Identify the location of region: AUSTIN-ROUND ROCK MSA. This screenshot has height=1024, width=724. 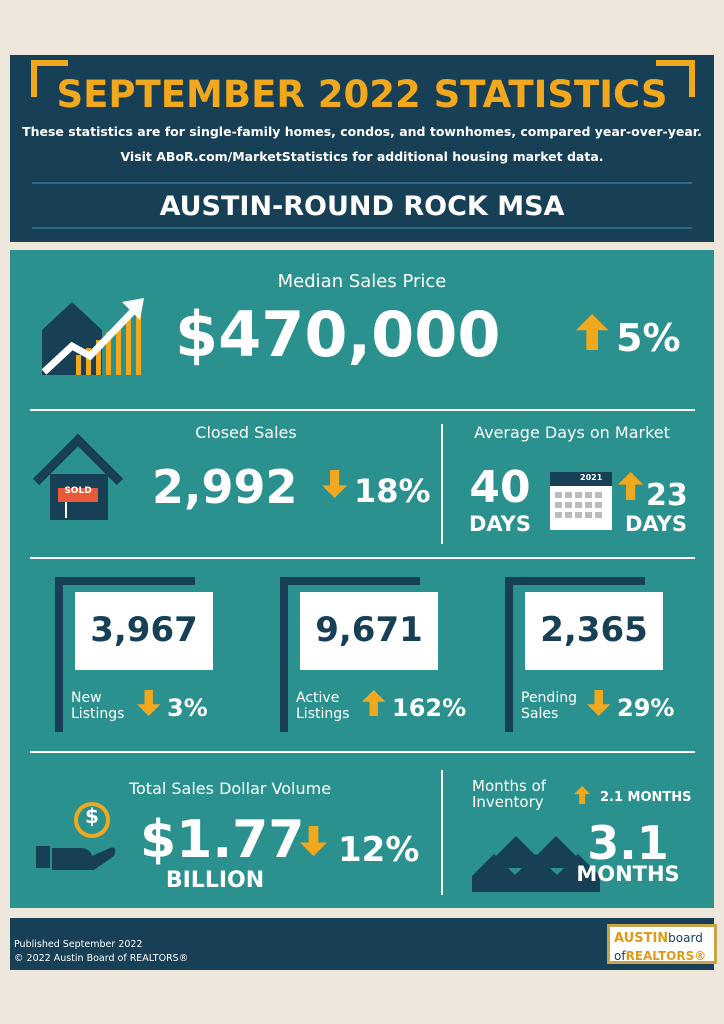
(362, 206).